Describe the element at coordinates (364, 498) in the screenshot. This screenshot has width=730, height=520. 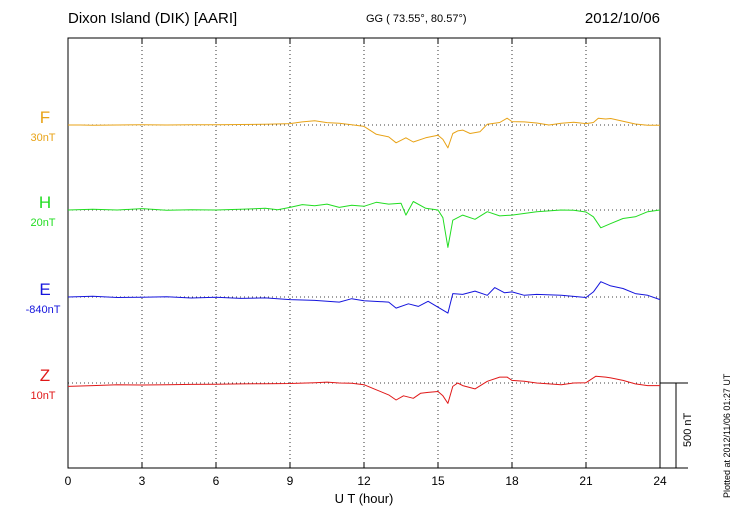
I see `x-axis-label: U T (hour)` at that location.